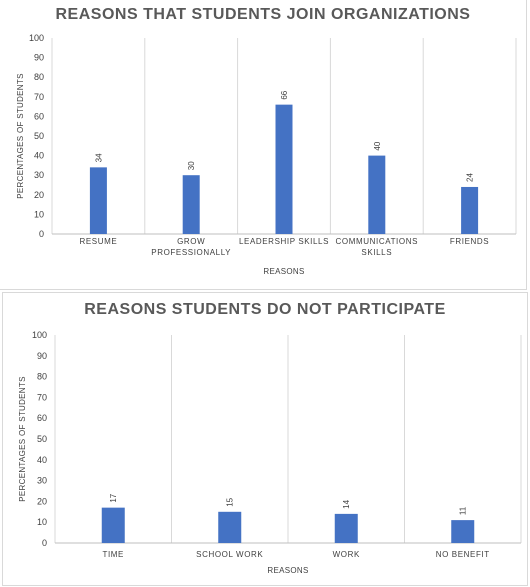 This screenshot has width=530, height=587. Describe the element at coordinates (463, 510) in the screenshot. I see `data-label: 11` at that location.